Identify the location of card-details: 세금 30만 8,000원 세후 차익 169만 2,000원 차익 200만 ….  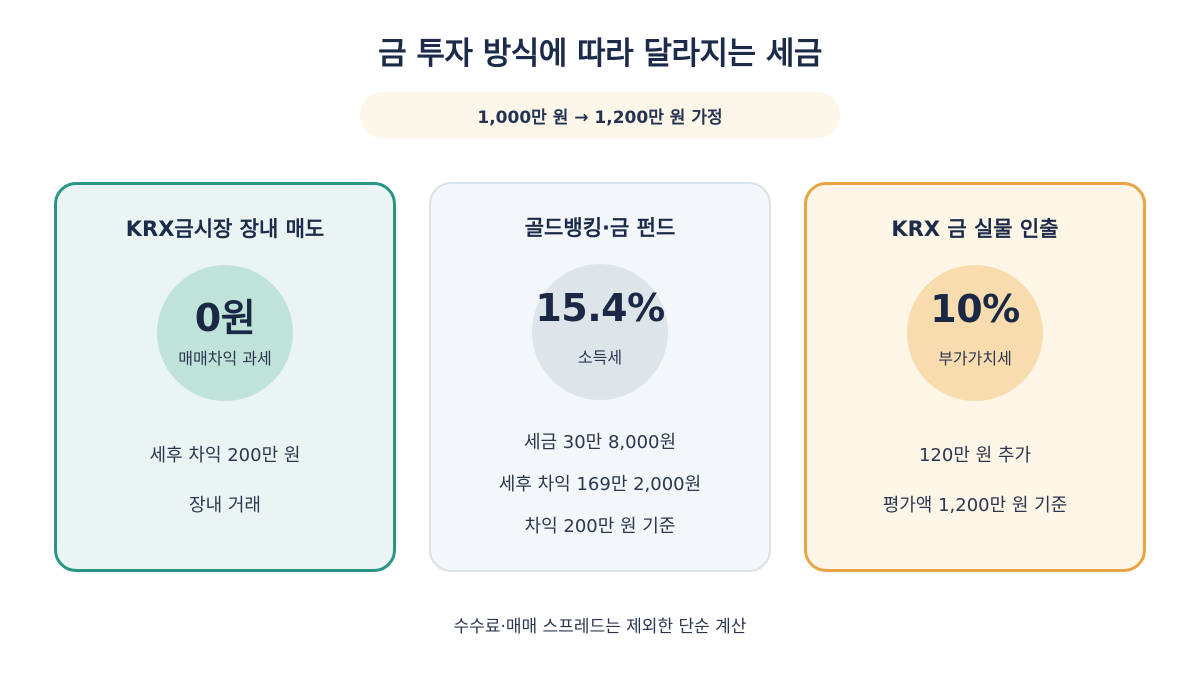
(600, 491).